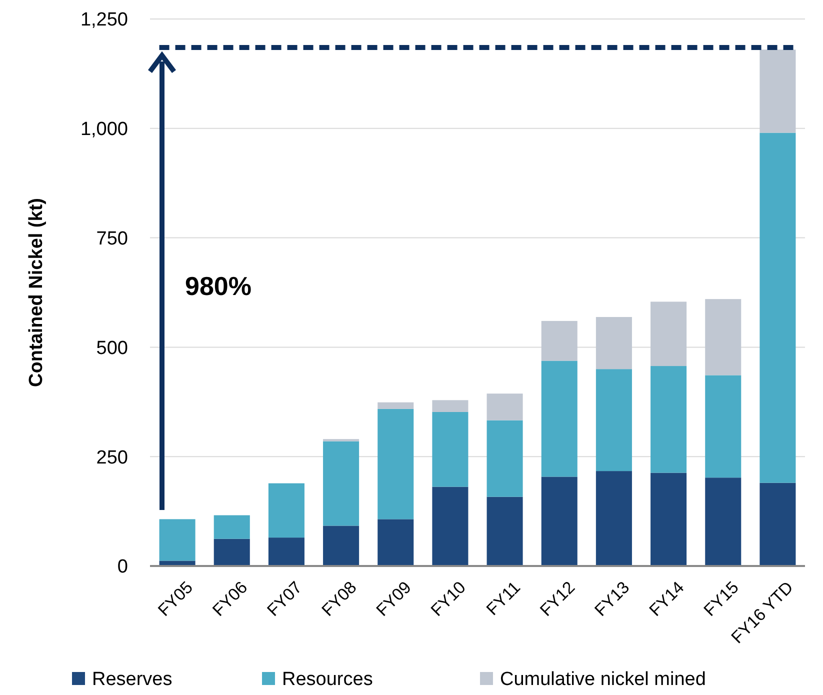 The width and height of the screenshot is (823, 695). What do you see at coordinates (36, 292) in the screenshot?
I see `y-axis-title: Contained Nickel (kt)` at bounding box center [36, 292].